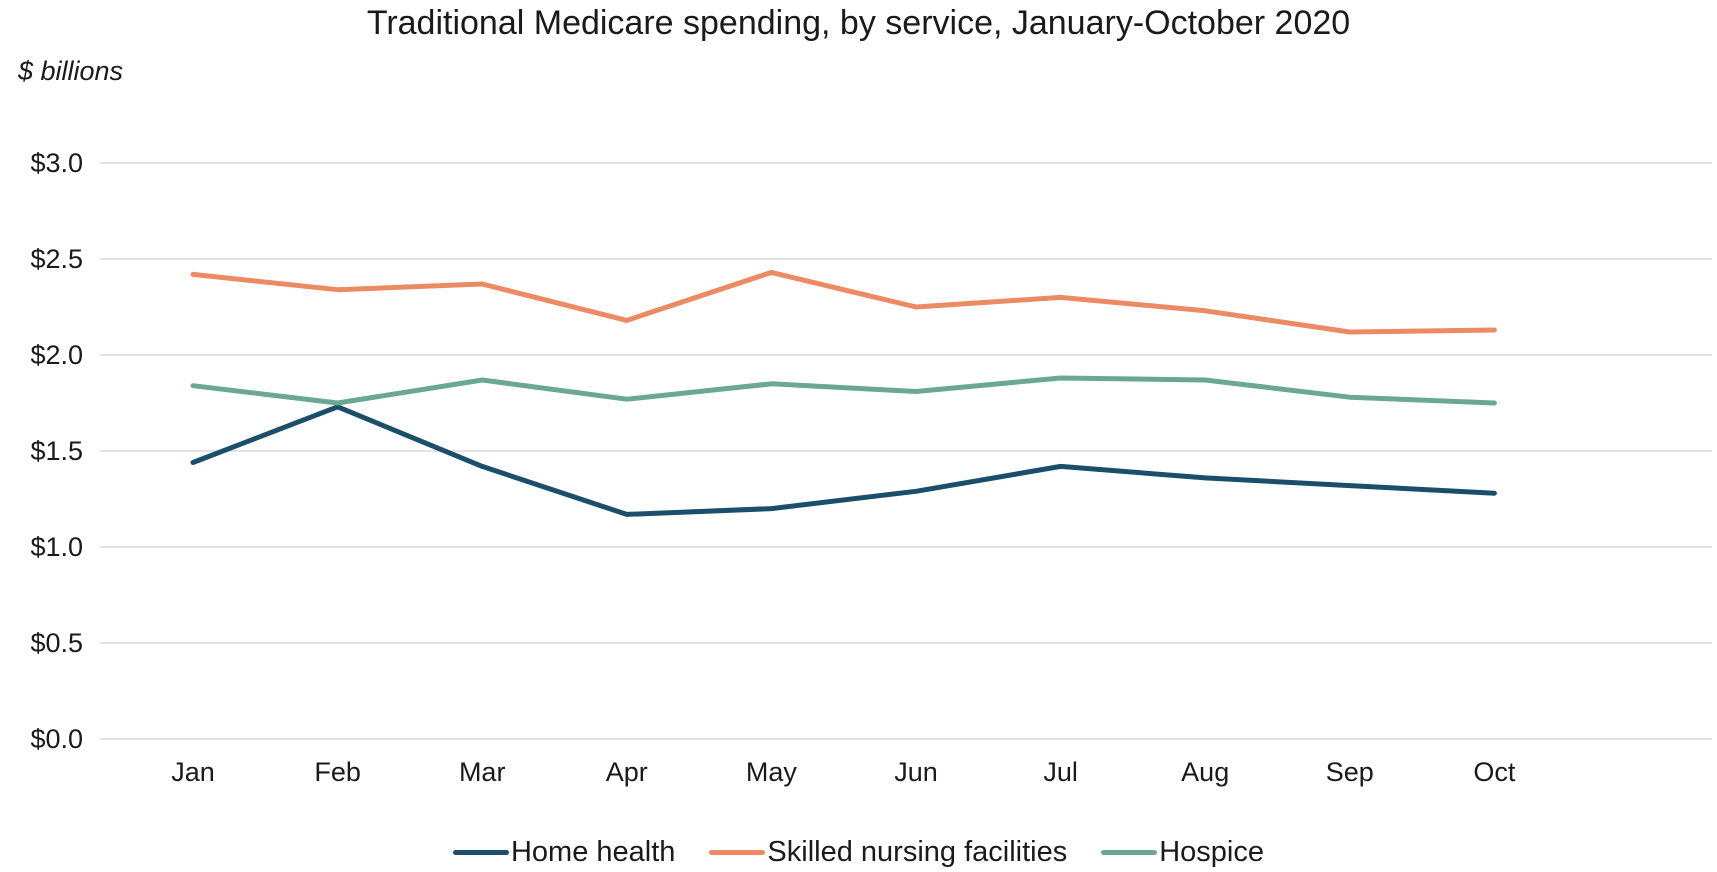 This screenshot has height=872, width=1717. What do you see at coordinates (56, 643) in the screenshot?
I see `y-tick-label: $0.5` at bounding box center [56, 643].